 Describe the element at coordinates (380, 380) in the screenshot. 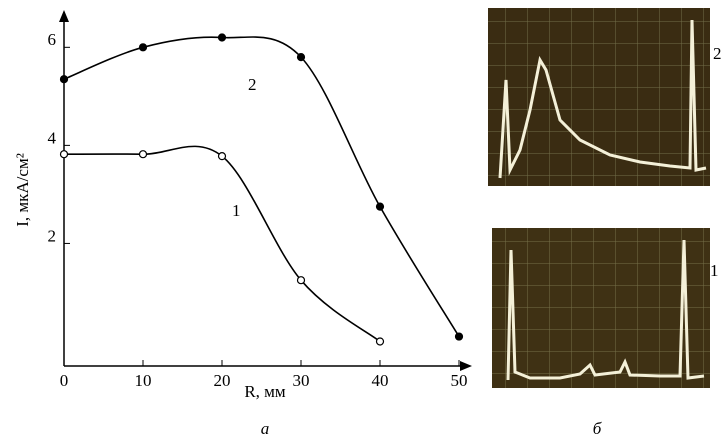

I see `x-tick-label: 40` at that location.